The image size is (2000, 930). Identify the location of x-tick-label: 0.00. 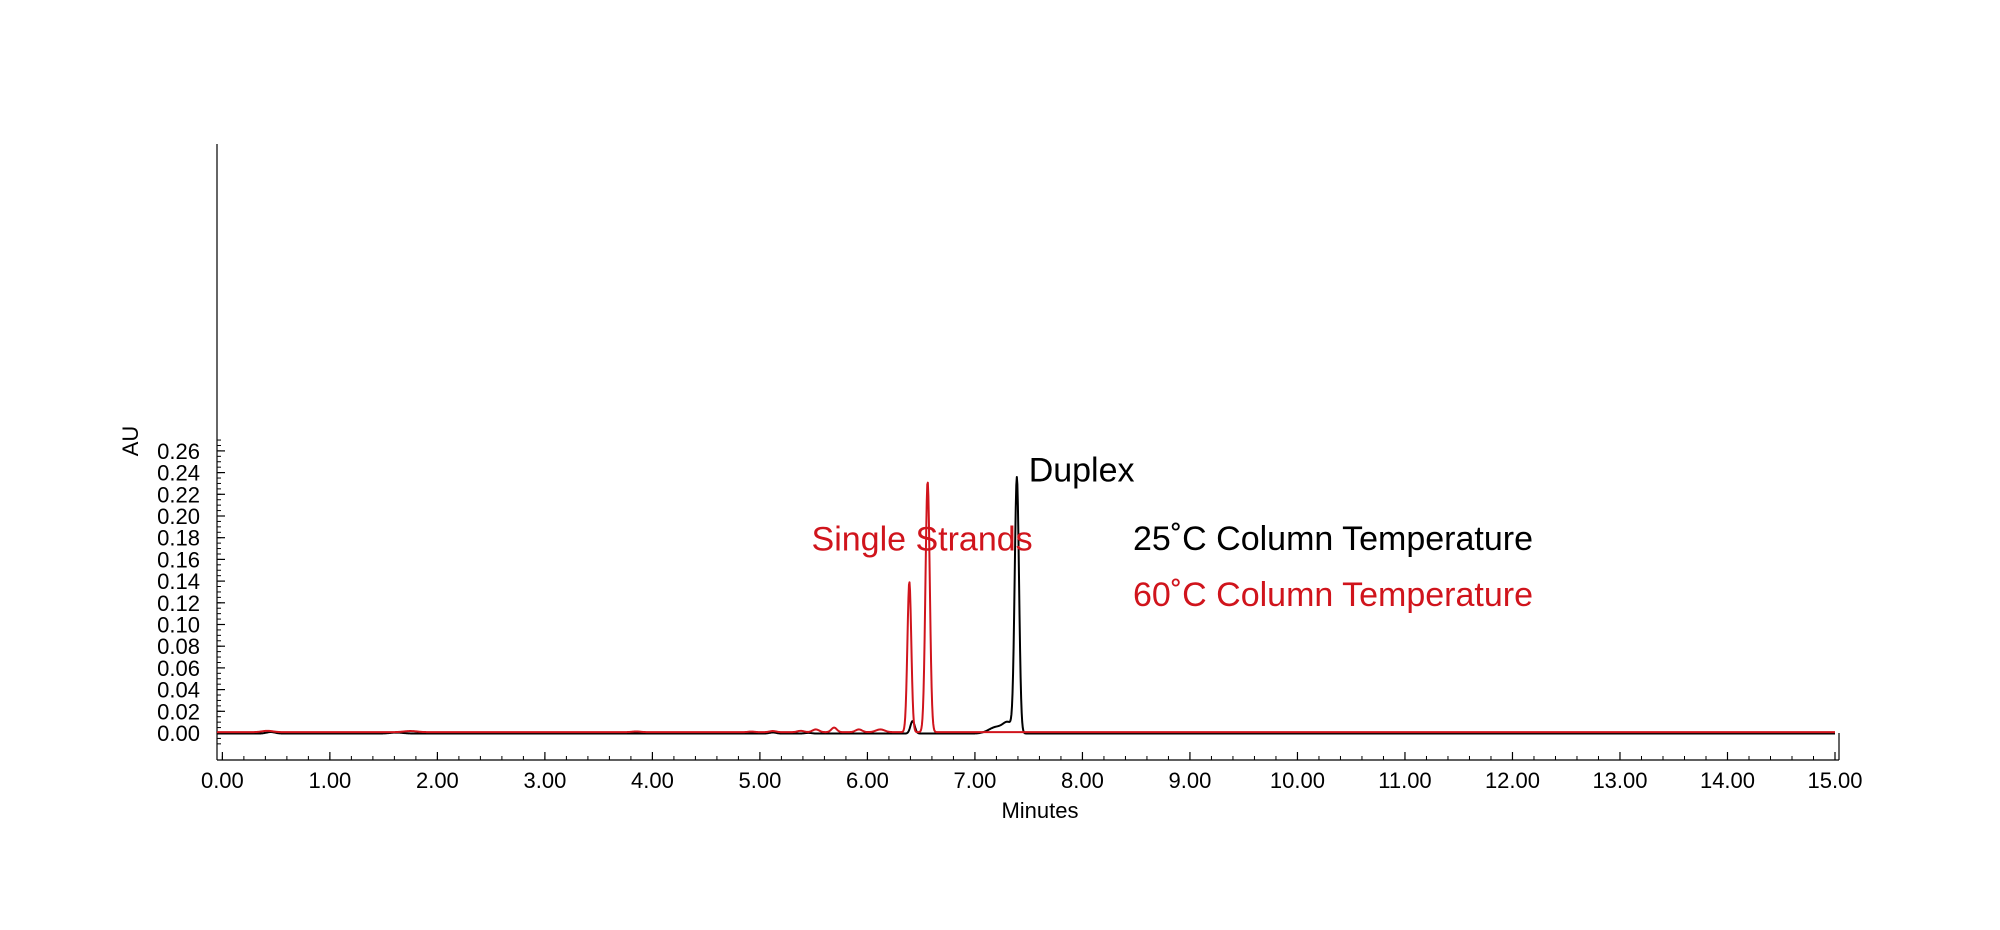
(222, 780).